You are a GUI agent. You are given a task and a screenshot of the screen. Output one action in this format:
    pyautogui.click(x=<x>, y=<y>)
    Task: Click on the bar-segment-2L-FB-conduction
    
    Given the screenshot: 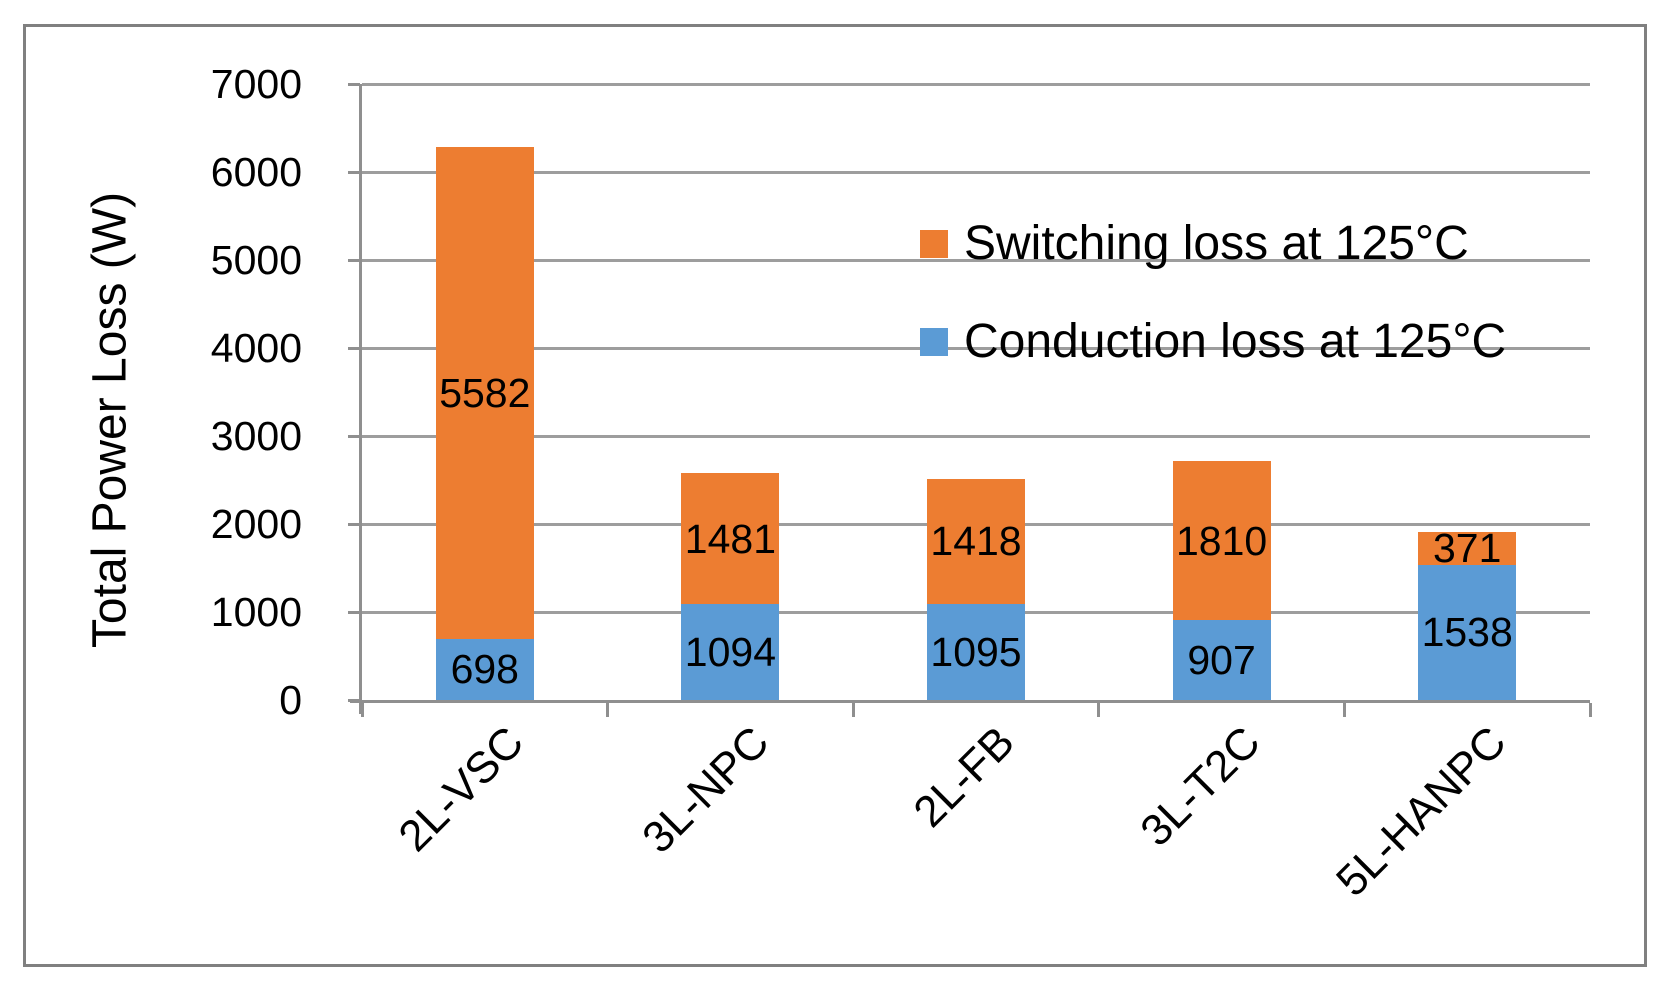 What is the action you would take?
    pyautogui.click(x=976, y=651)
    